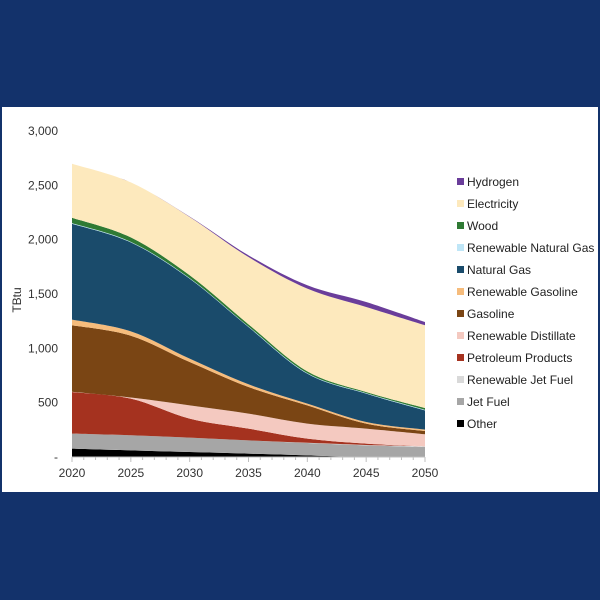  I want to click on area-renewable-distillate, so click(248, 419).